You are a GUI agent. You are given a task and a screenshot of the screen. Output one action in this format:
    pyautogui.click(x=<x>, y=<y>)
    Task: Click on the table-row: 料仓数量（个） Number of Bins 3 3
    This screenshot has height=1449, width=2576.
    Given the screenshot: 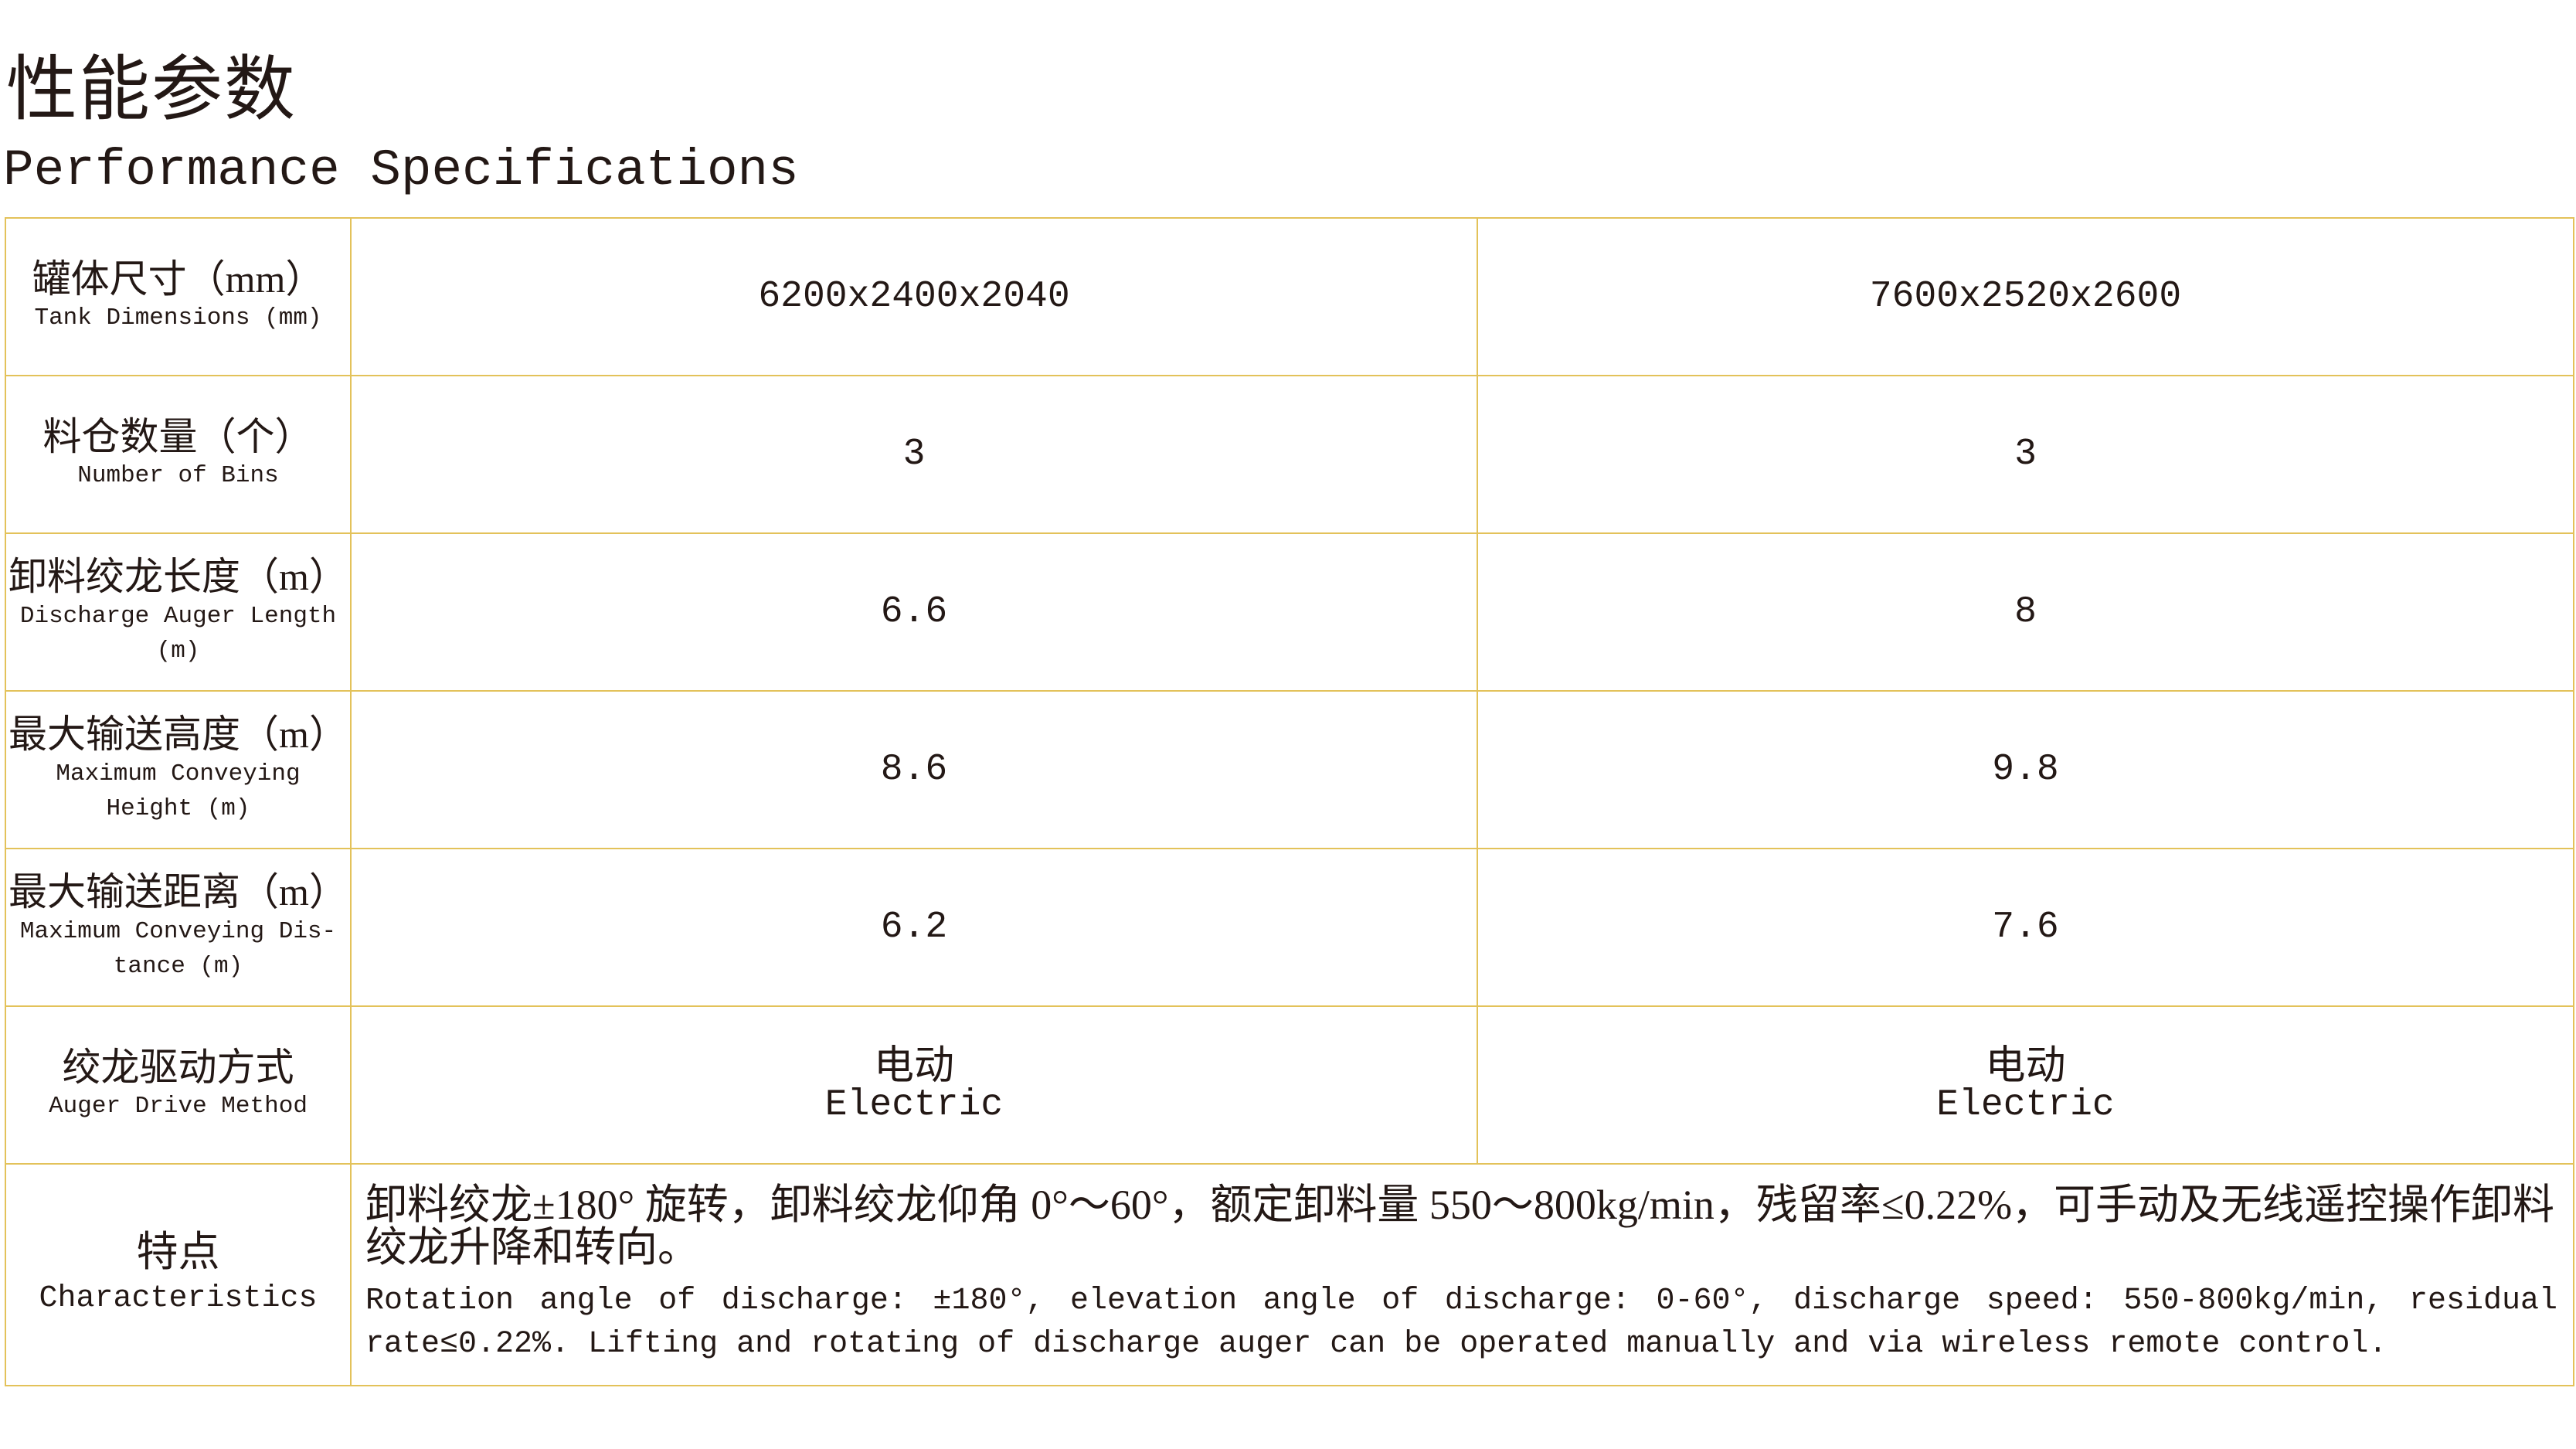 What is the action you would take?
    pyautogui.click(x=1289, y=454)
    